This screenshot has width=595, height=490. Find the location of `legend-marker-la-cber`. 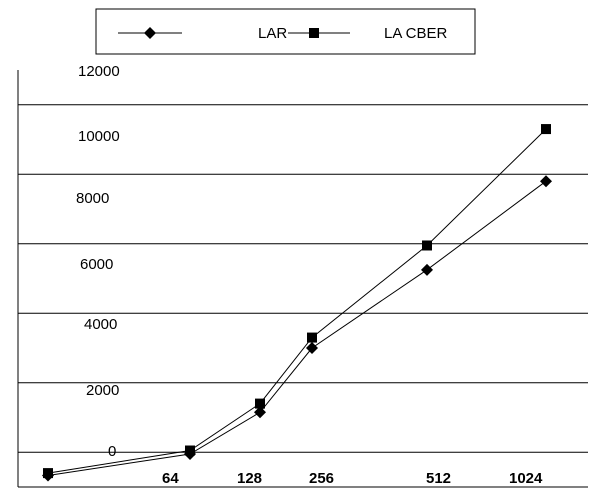

legend-marker-la-cber is located at coordinates (314, 33).